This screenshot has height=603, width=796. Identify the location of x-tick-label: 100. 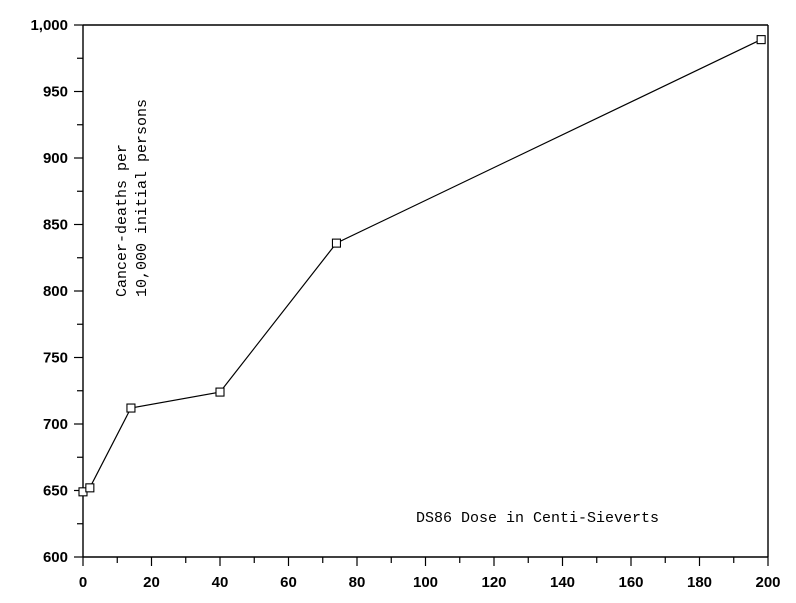
(425, 582).